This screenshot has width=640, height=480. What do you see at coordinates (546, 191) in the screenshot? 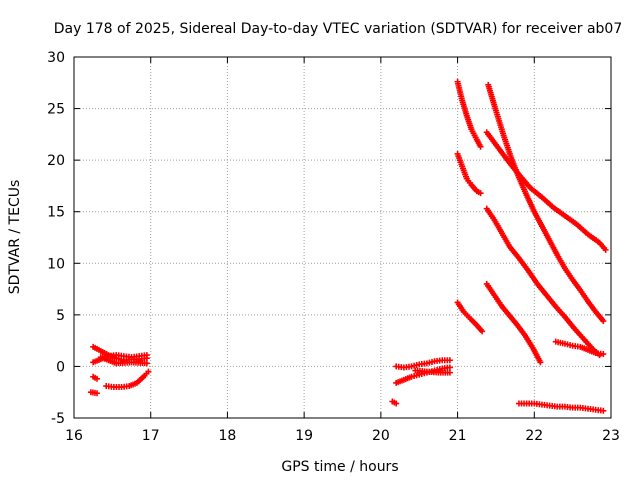
I see `series-seg15` at bounding box center [546, 191].